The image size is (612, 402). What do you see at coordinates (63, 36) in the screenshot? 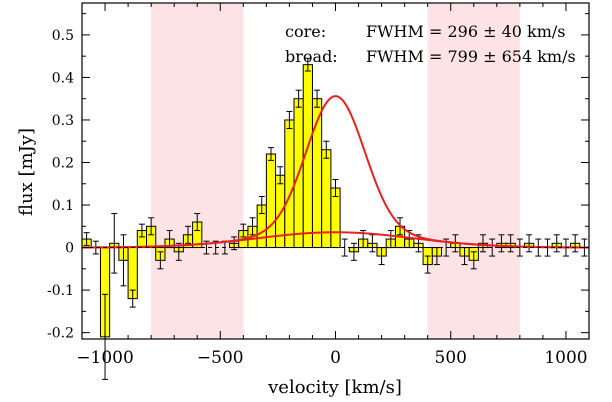
I see `y-tick-label: 0.5` at bounding box center [63, 36].